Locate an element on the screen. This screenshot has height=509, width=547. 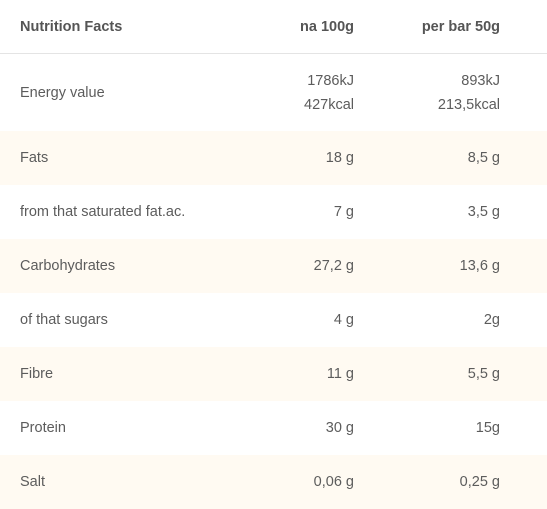
table-row-fibre: Fibre 11 g 5,5 g is located at coordinates (273, 374).